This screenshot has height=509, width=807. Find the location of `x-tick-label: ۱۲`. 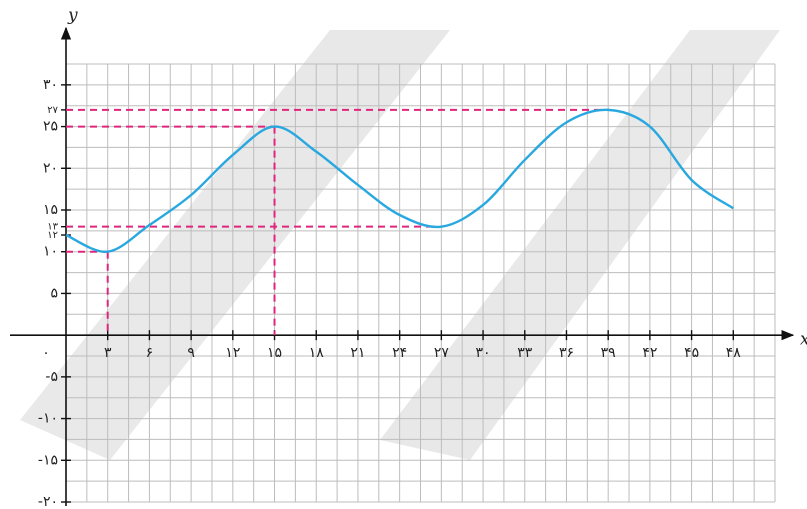

x-tick-label: ۱۲ is located at coordinates (232, 353).